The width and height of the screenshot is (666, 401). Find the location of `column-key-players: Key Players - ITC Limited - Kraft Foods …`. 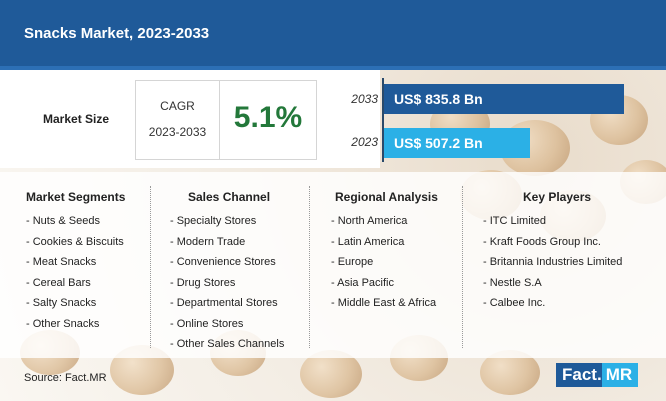

column-key-players: Key Players - ITC Limited - Kraft Foods … is located at coordinates (552, 252).